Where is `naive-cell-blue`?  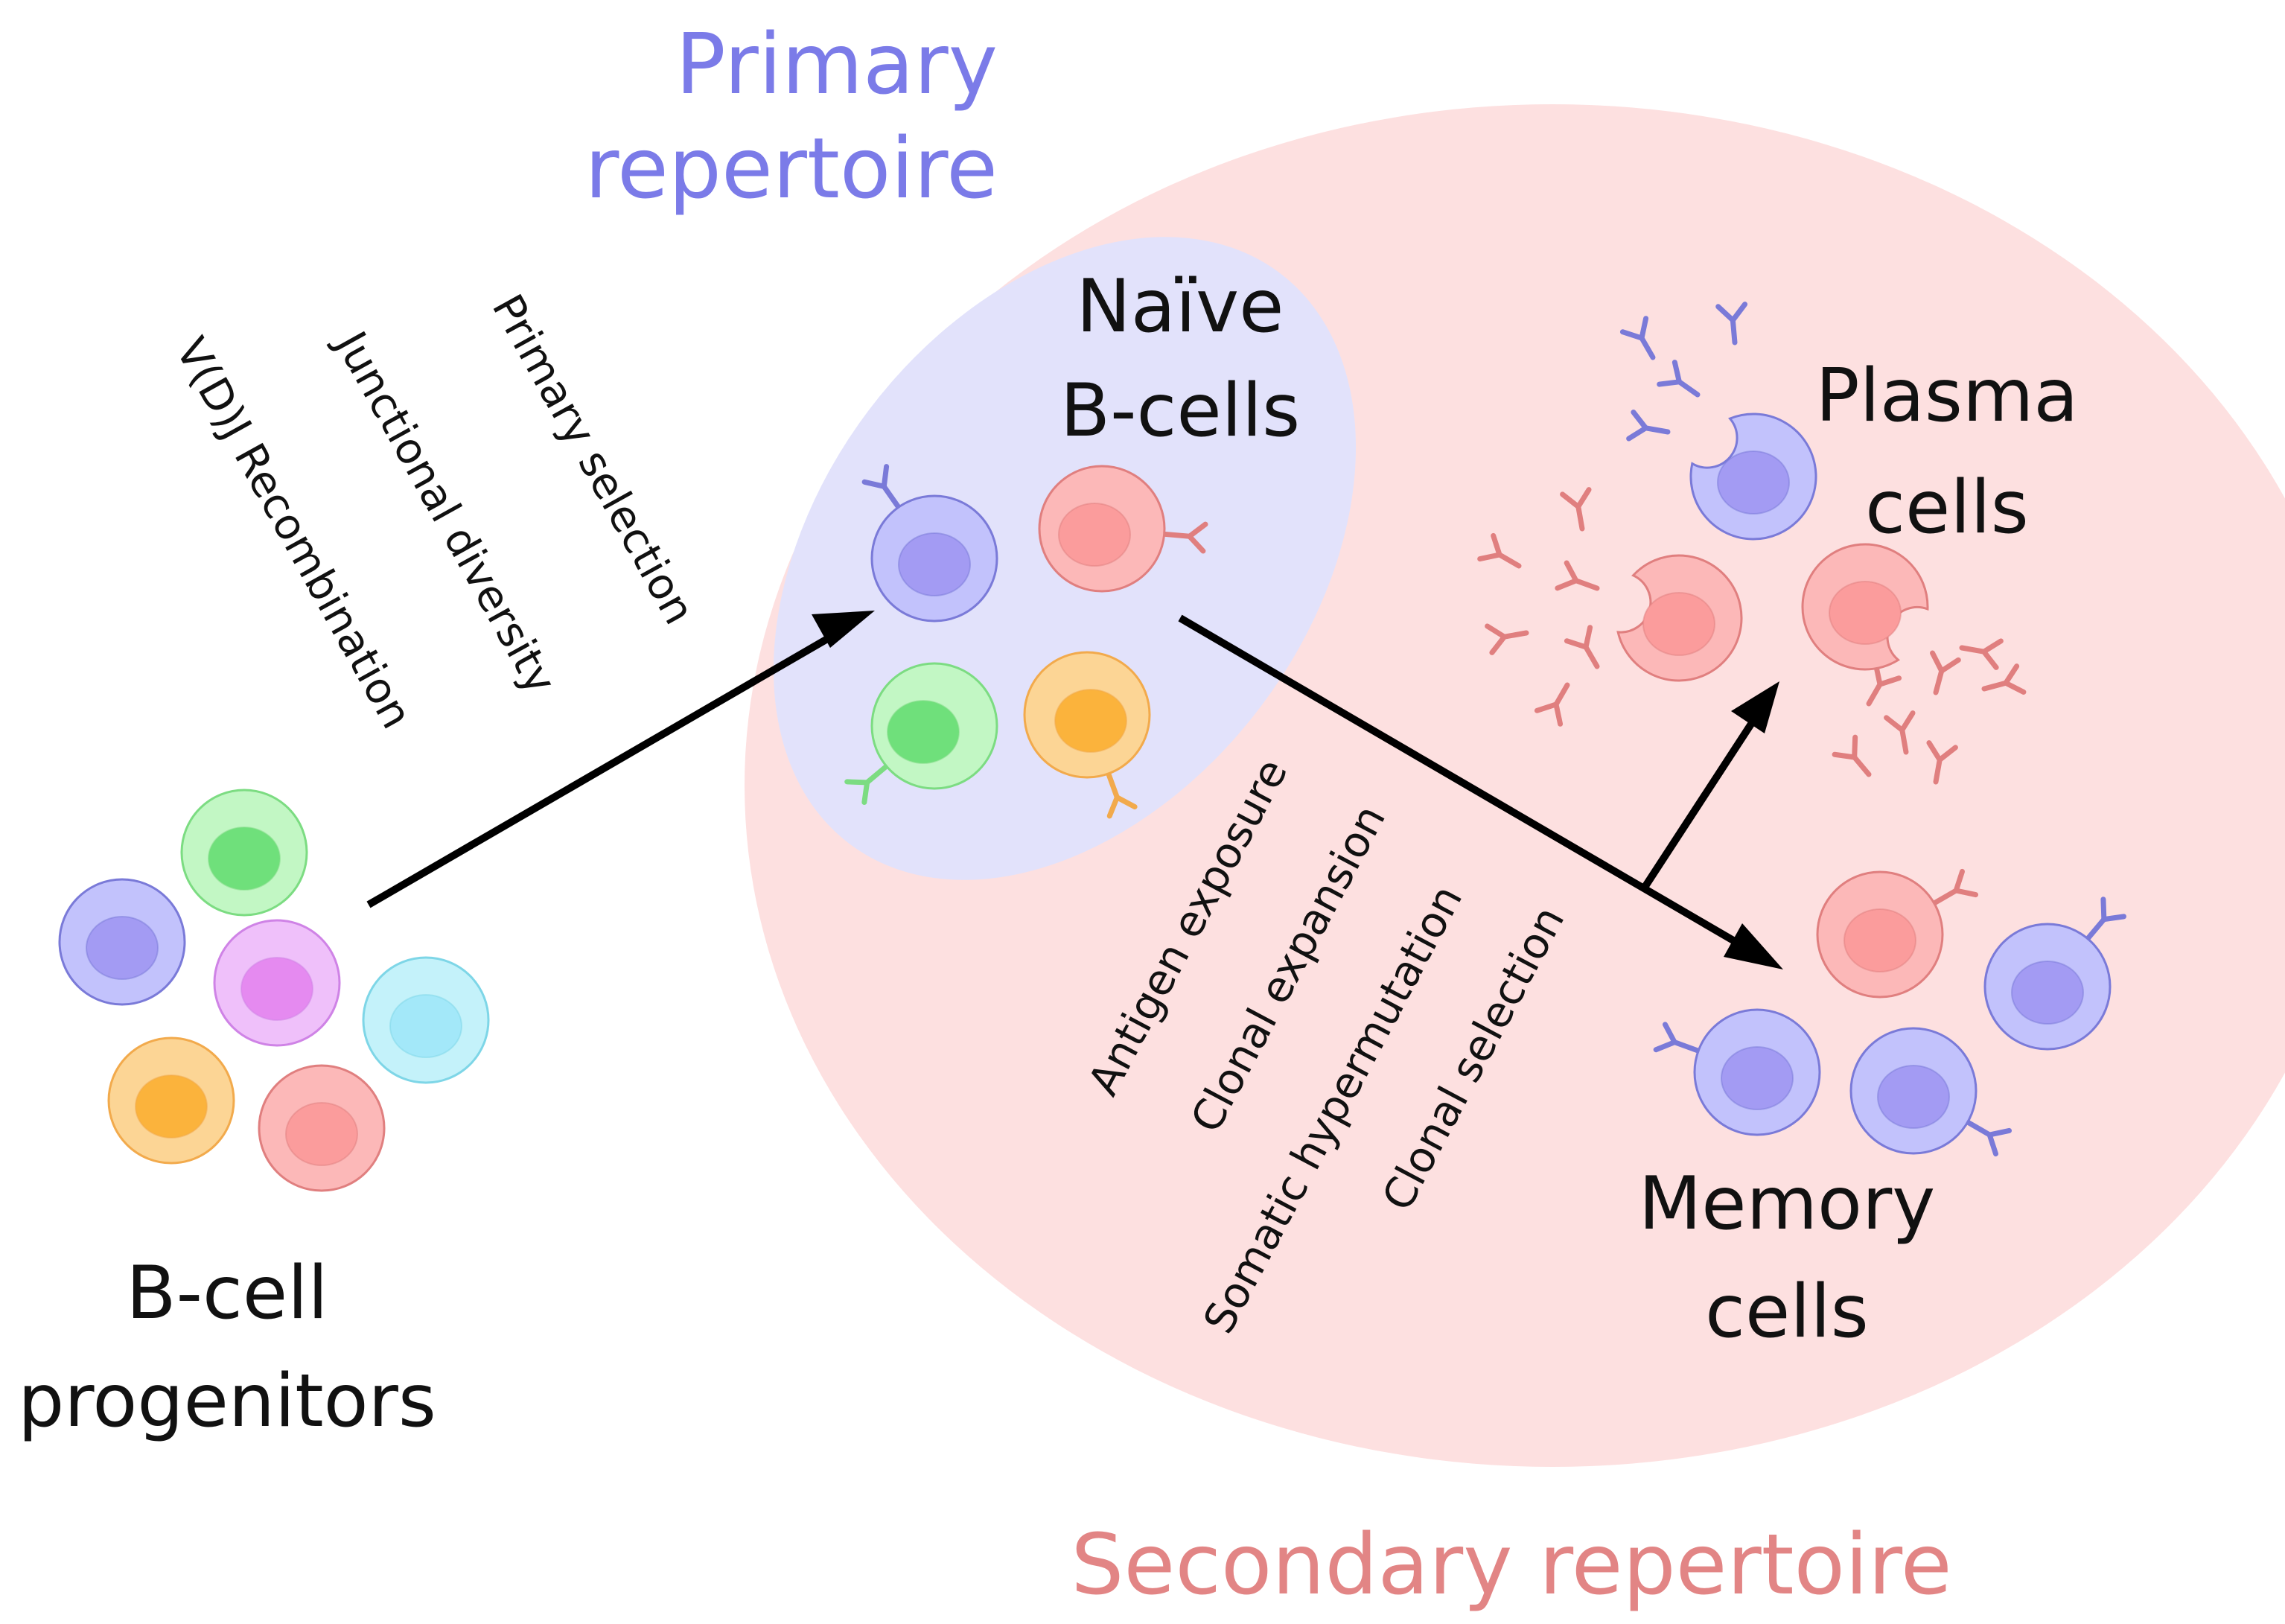
naive-cell-blue is located at coordinates (934, 558).